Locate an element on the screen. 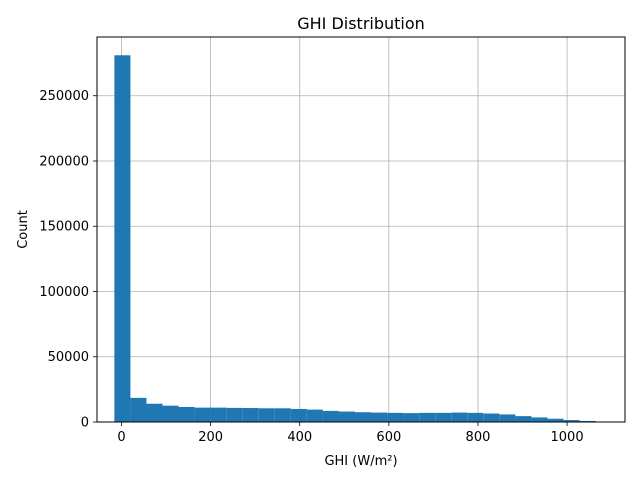 This screenshot has height=480, width=640. chart-title: GHI Distribution is located at coordinates (361, 23).